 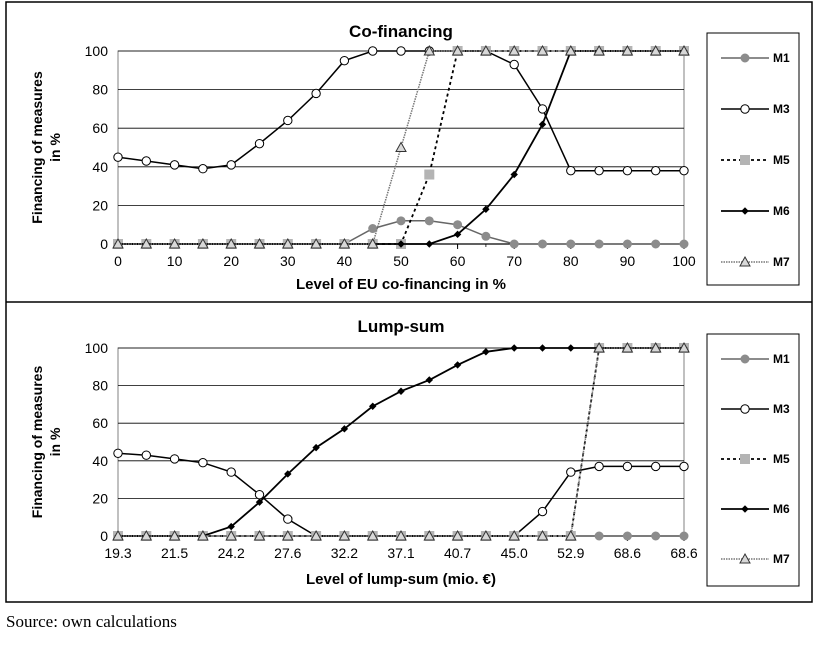 What do you see at coordinates (175, 261) in the screenshot?
I see `x-tick-label: 10` at bounding box center [175, 261].